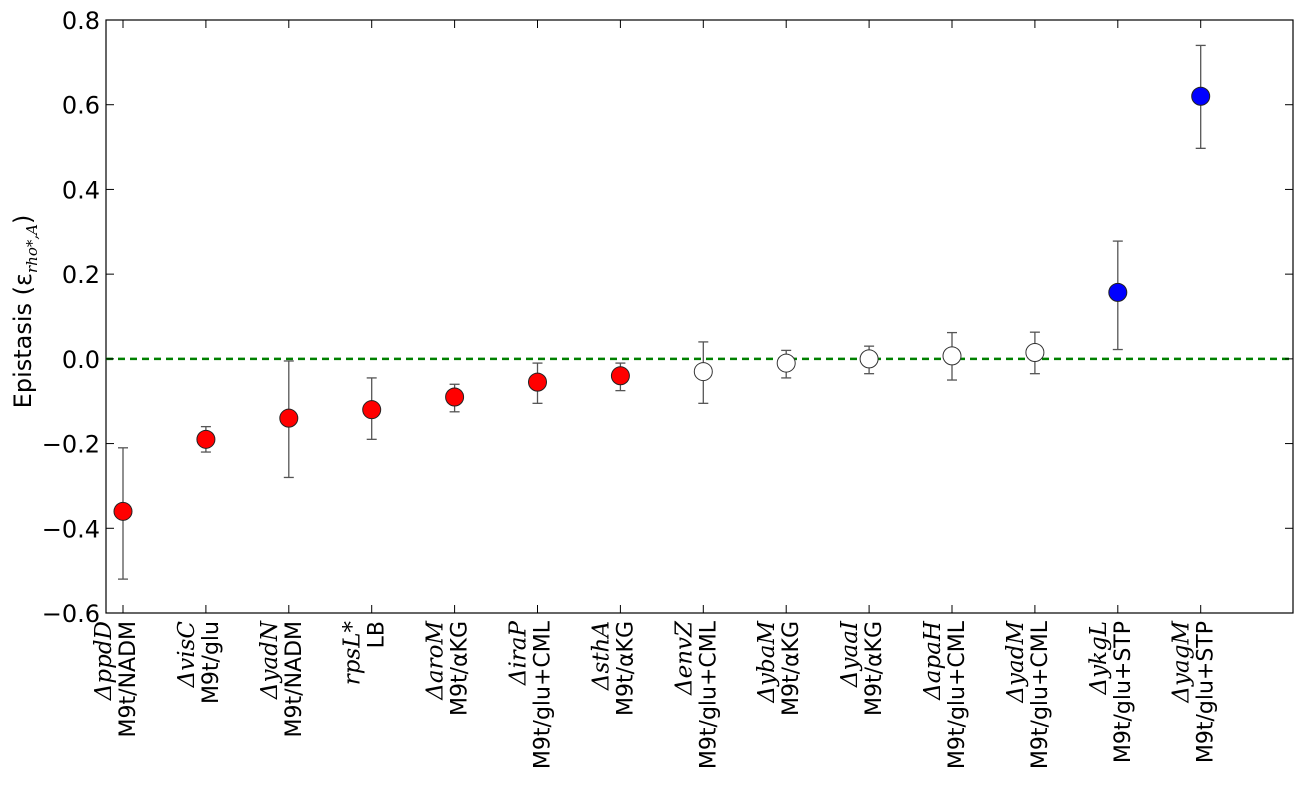  I want to click on point-ppdd, so click(123, 513).